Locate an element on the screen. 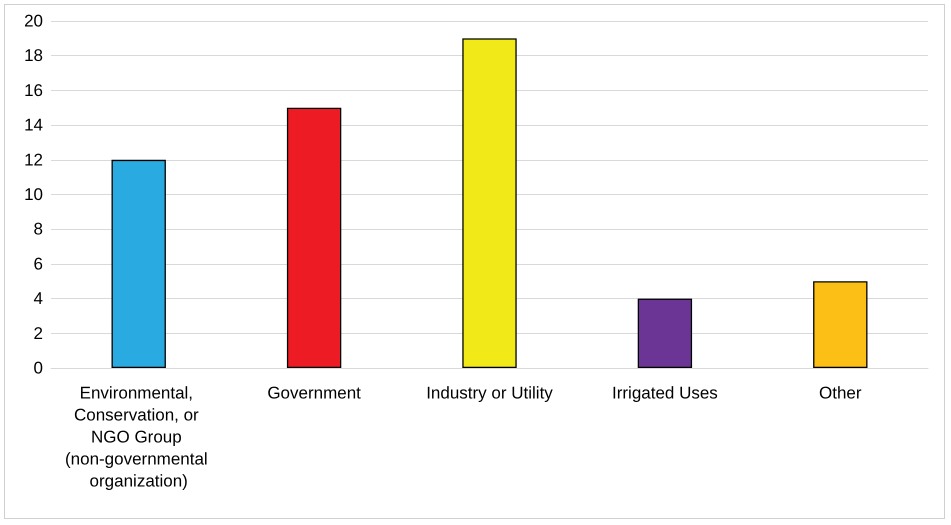  y-tick-label: 18 is located at coordinates (33, 56).